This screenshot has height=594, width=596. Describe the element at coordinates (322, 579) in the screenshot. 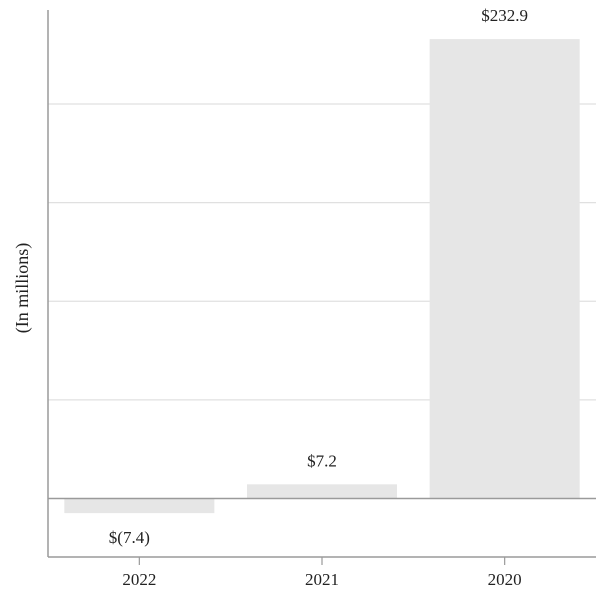

I see `x-tick-label-2021: 2021` at that location.